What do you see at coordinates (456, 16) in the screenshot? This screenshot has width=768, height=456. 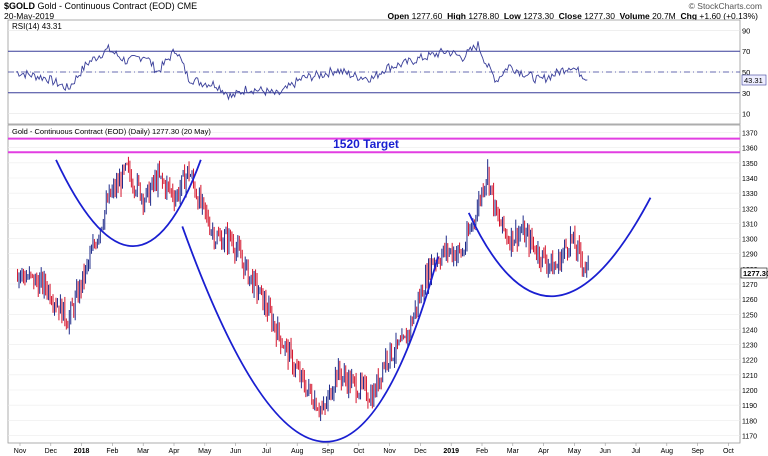 I see `high-label: High` at bounding box center [456, 16].